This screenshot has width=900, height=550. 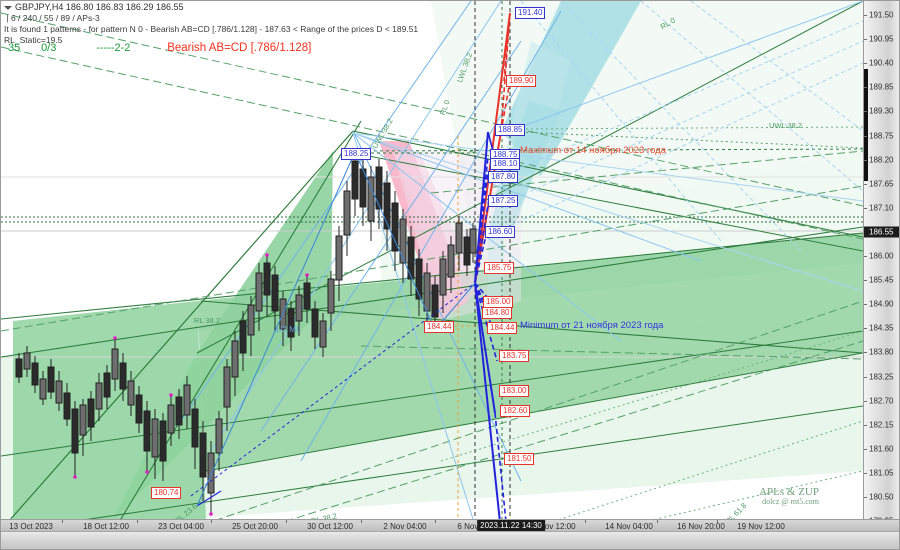 What do you see at coordinates (356, 154) in the screenshot?
I see `price-tag-18825: 188.25` at bounding box center [356, 154].